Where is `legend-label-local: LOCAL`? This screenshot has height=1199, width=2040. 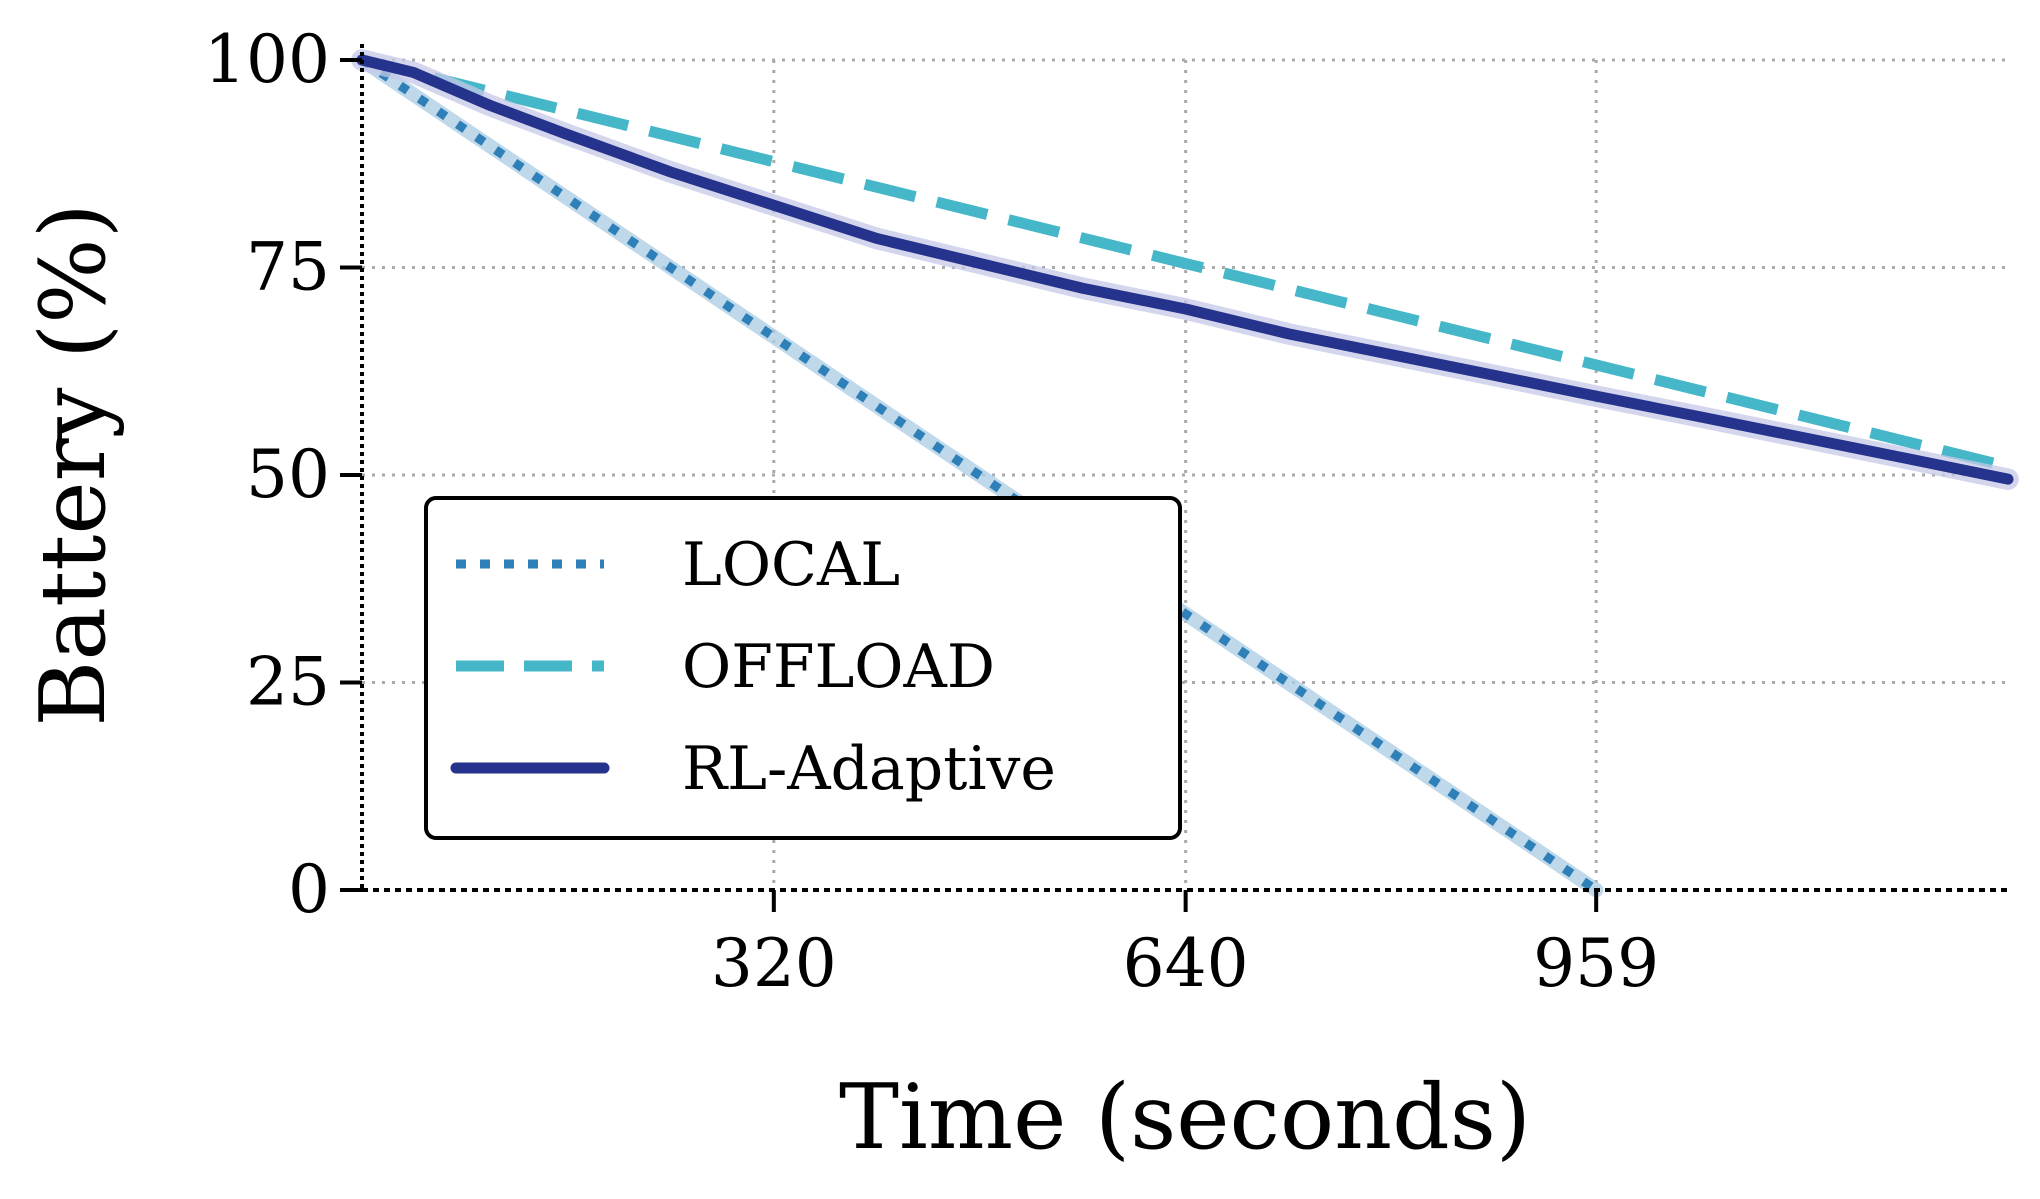
legend-label-local: LOCAL is located at coordinates (791, 565).